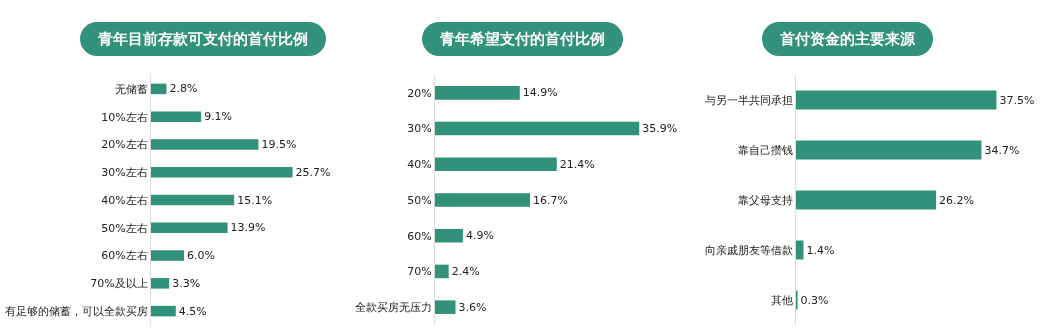 This screenshot has height=335, width=1057. Describe the element at coordinates (201, 256) in the screenshot. I see `data-label: 6.0%` at that location.